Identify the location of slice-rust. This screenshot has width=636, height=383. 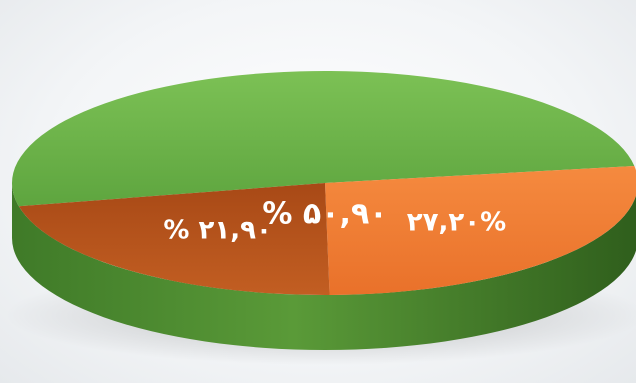
(174, 239).